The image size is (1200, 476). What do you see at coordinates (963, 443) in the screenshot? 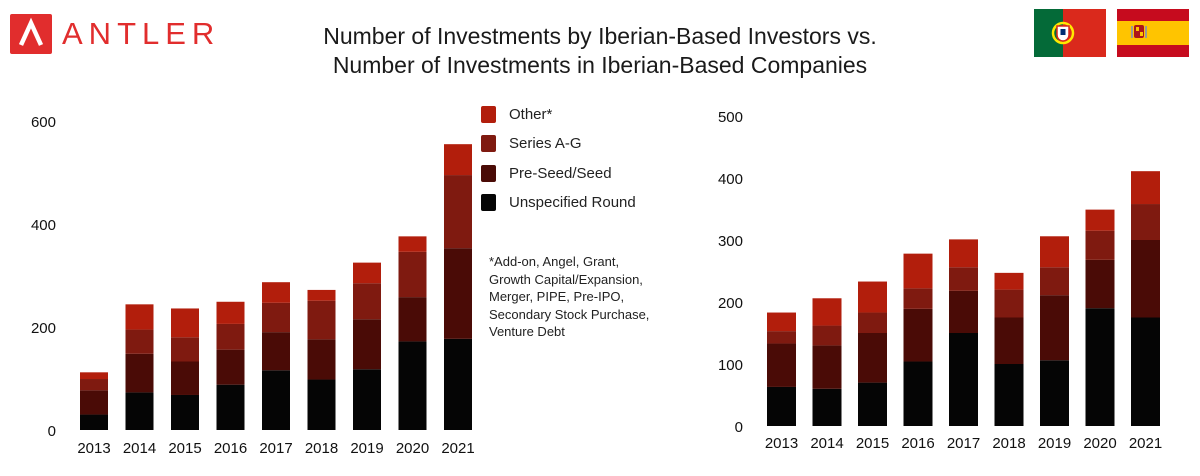
I see `right-x-tick-label: 2017` at bounding box center [963, 443].